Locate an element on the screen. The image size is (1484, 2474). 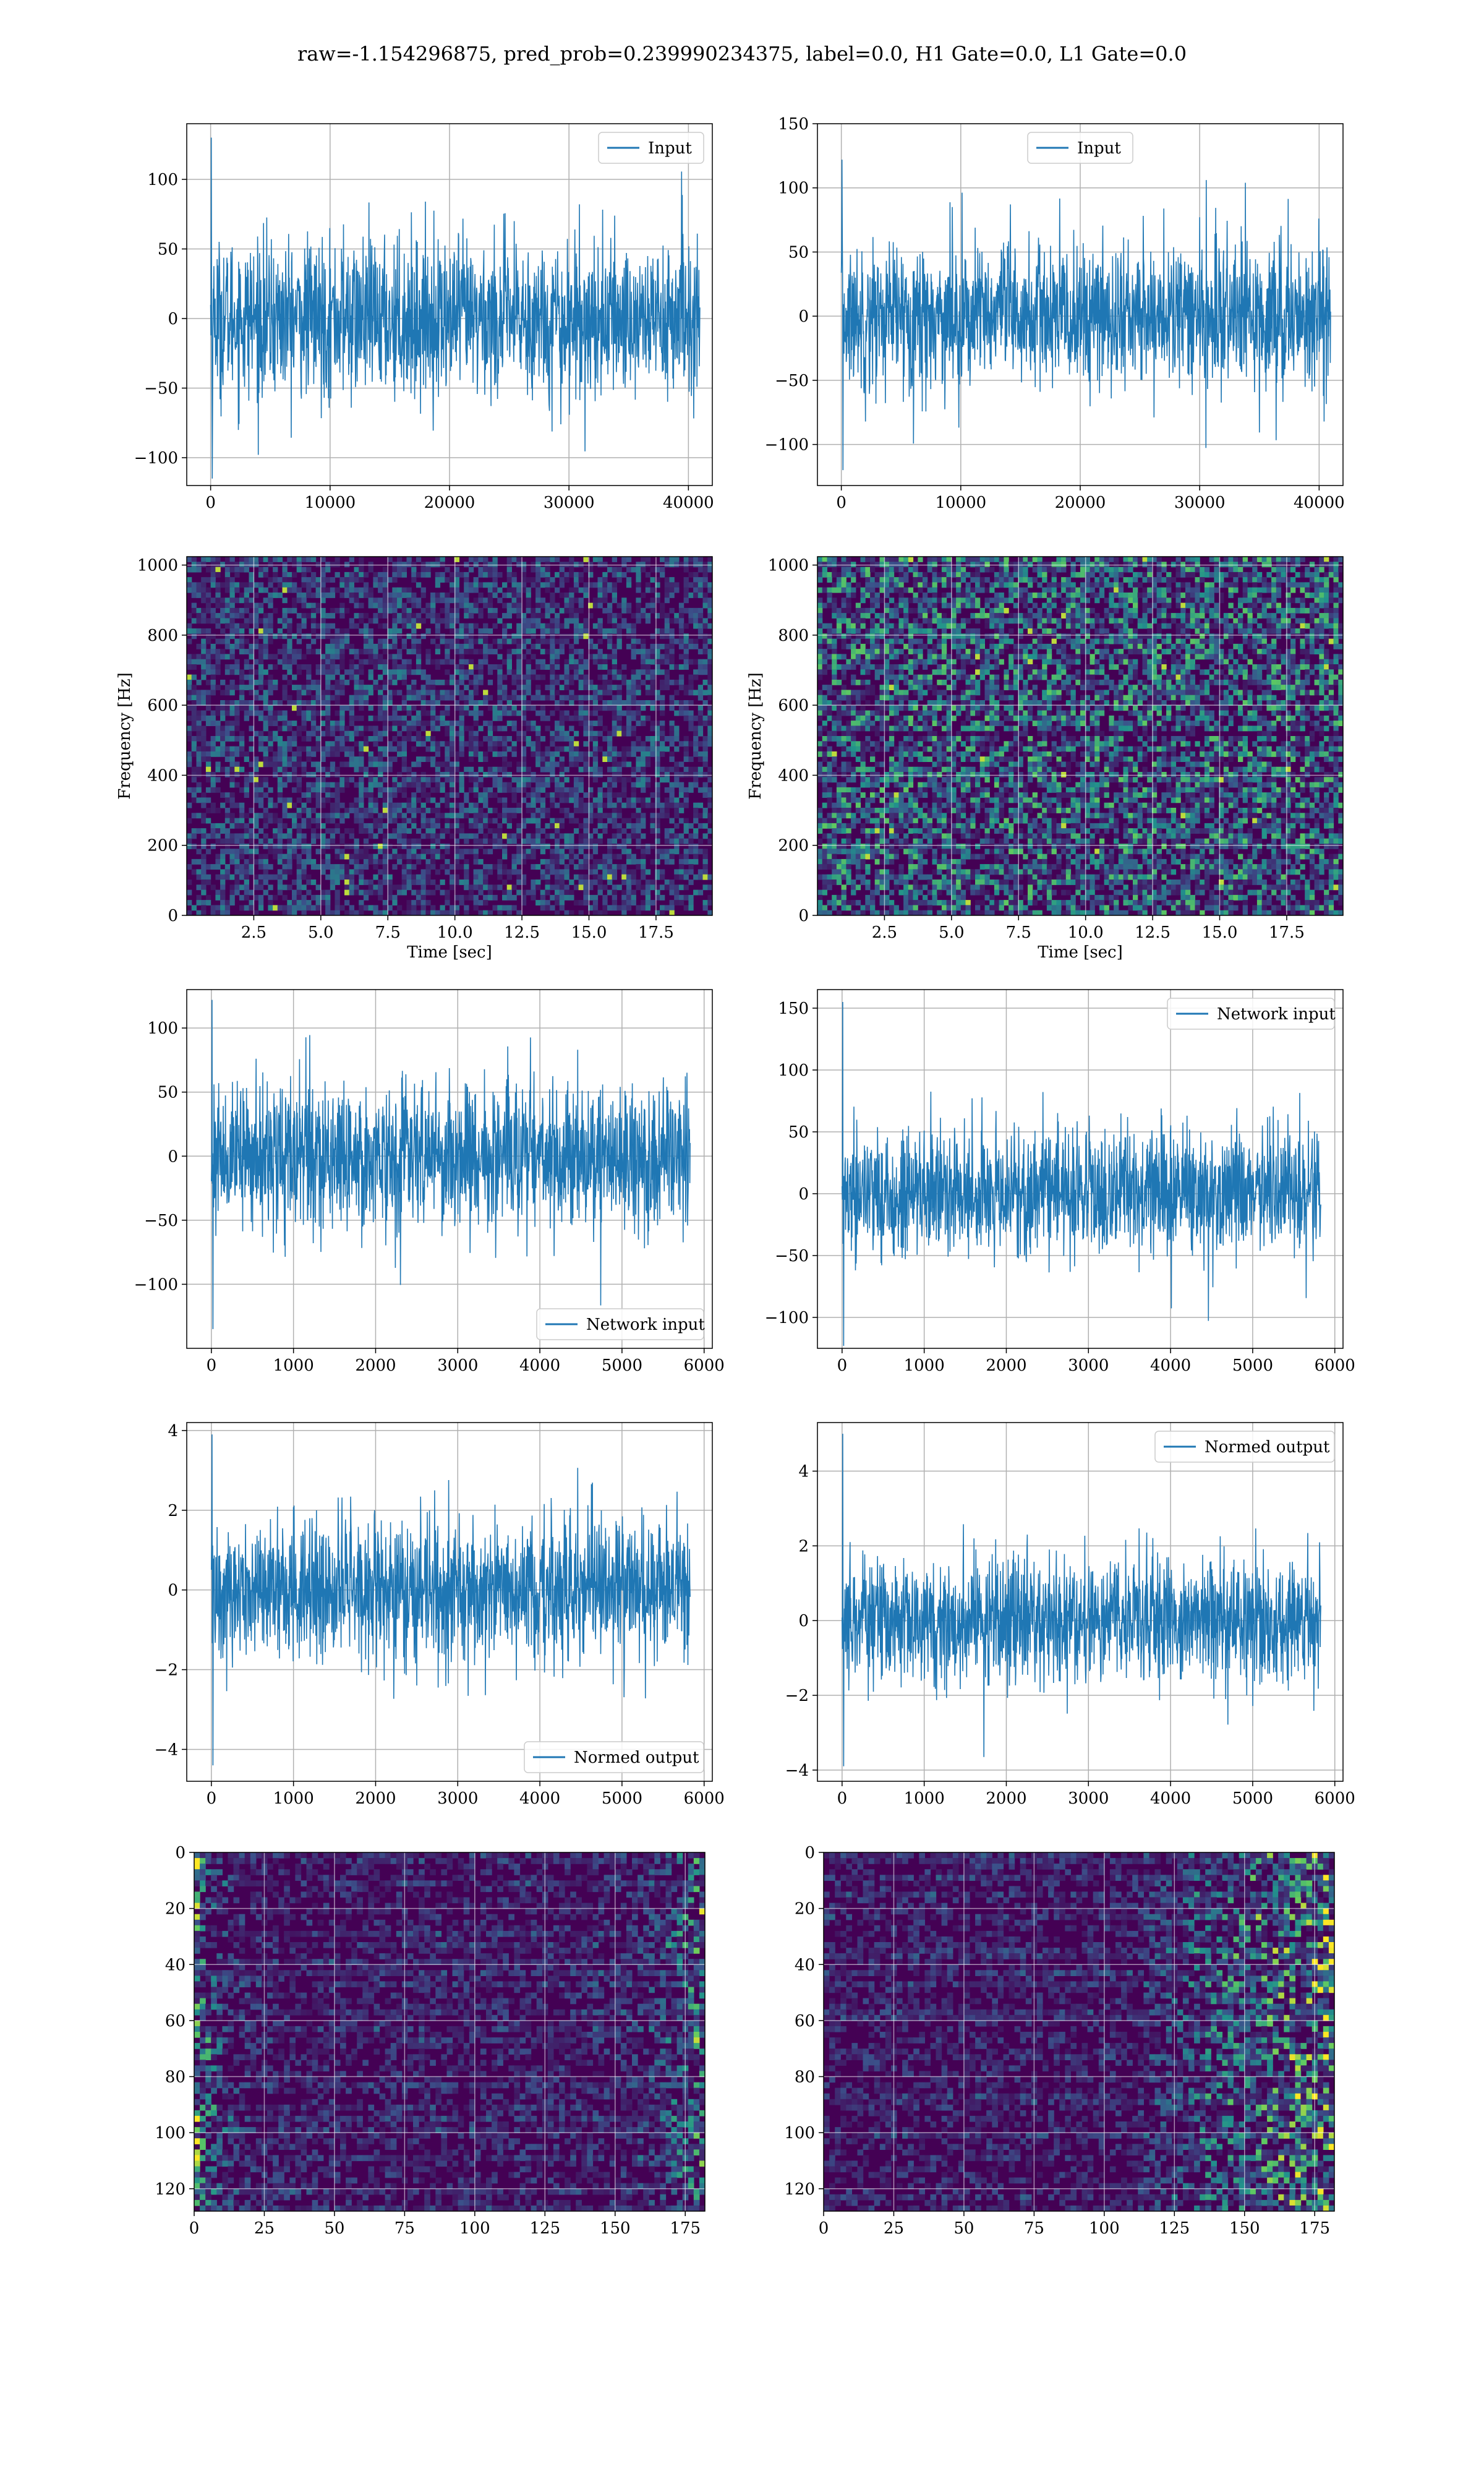
heatmap-area is located at coordinates (449, 736).